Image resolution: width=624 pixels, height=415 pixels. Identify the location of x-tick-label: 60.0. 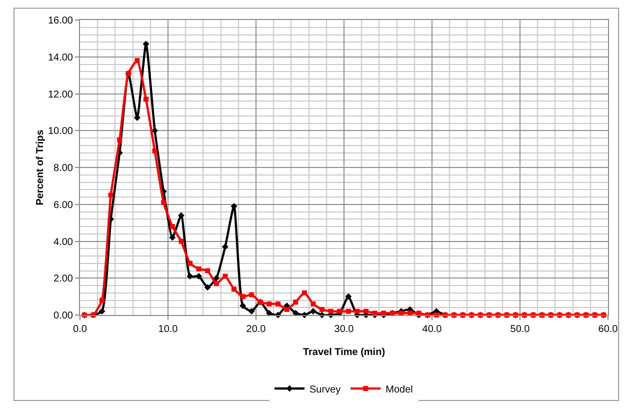
(608, 329).